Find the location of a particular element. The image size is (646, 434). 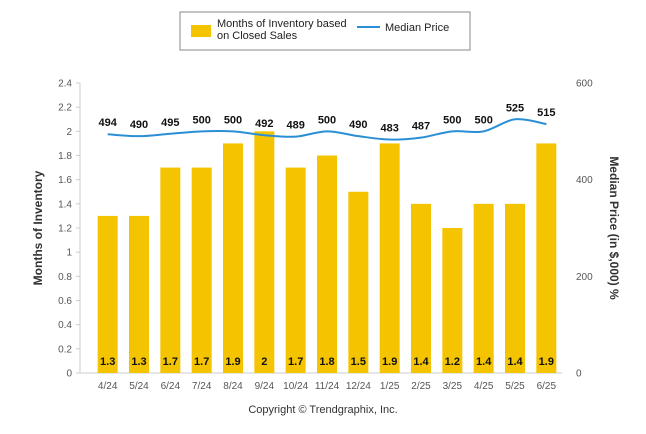

inventory-bar-label: 1.5 is located at coordinates (358, 362).